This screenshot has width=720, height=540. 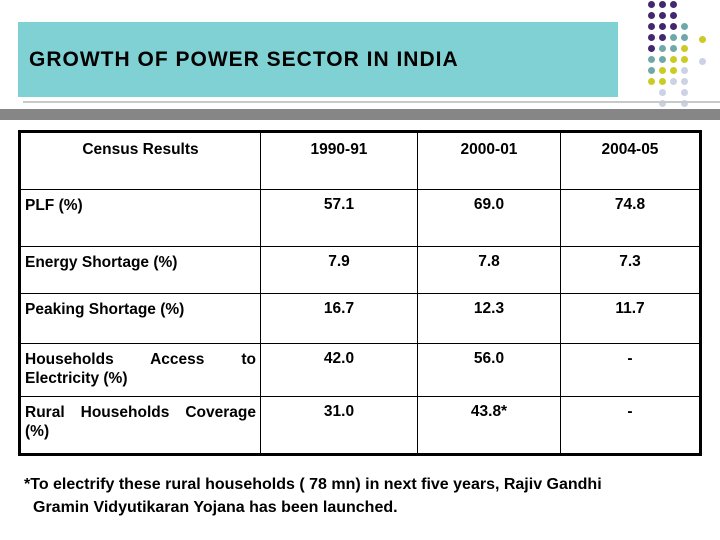 What do you see at coordinates (105, 309) in the screenshot?
I see `row-label-text: Peaking Shortage (%)` at bounding box center [105, 309].